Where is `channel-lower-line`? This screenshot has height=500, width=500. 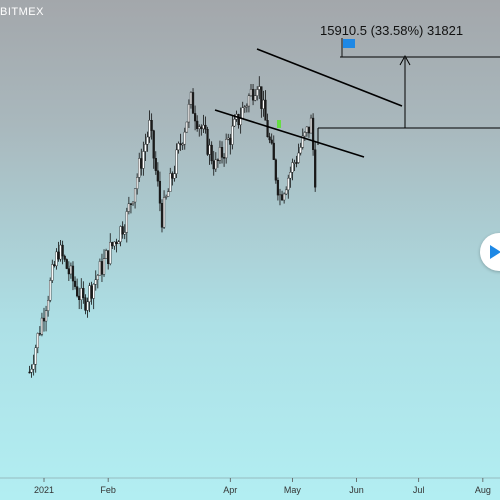 channel-lower-line is located at coordinates (289, 133).